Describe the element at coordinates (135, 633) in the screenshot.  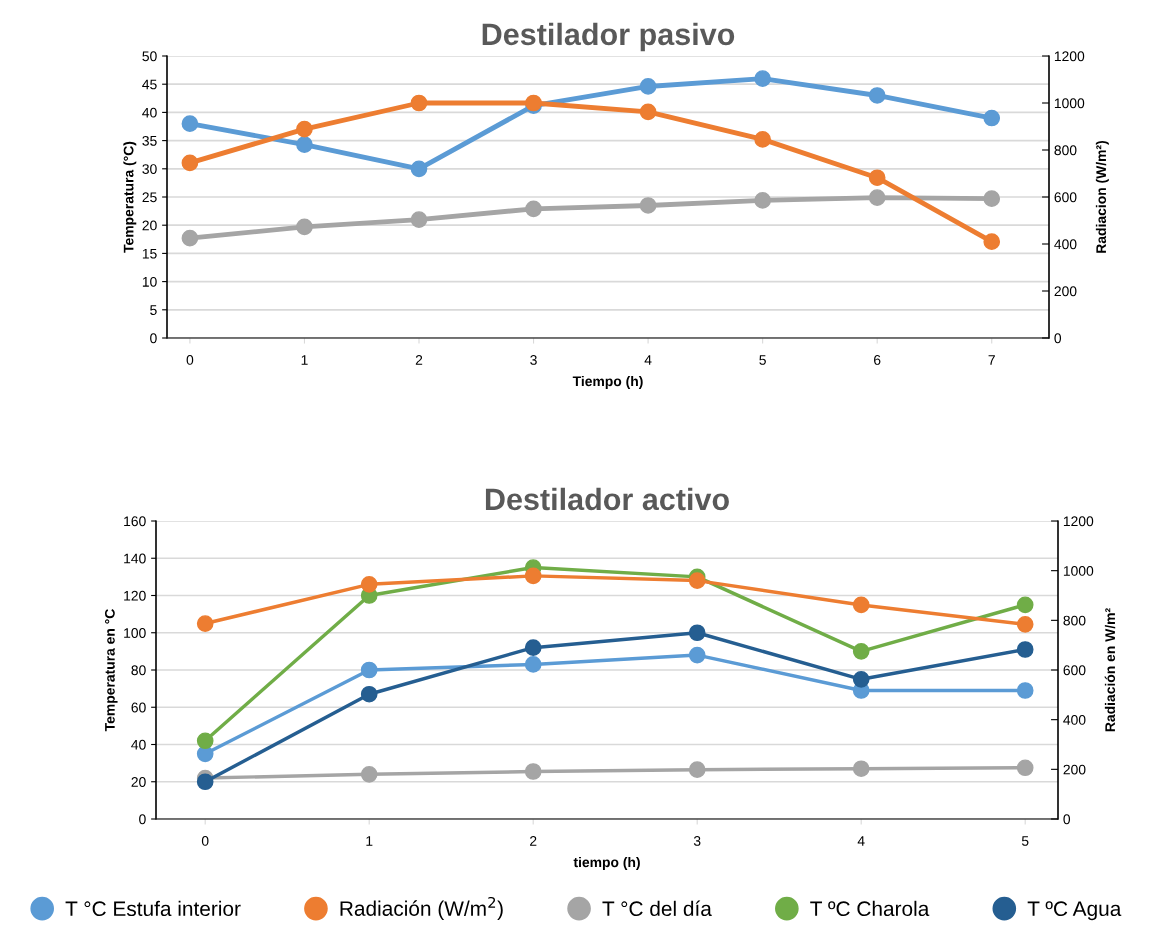
I see `y-tick-label: 100` at that location.